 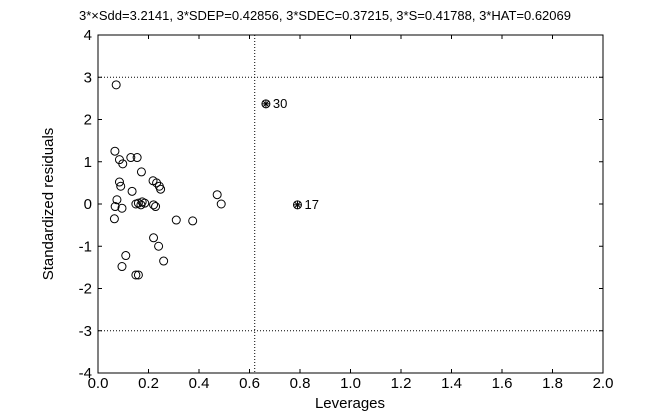 I want to click on y-tick-label: 0, so click(x=88, y=204).